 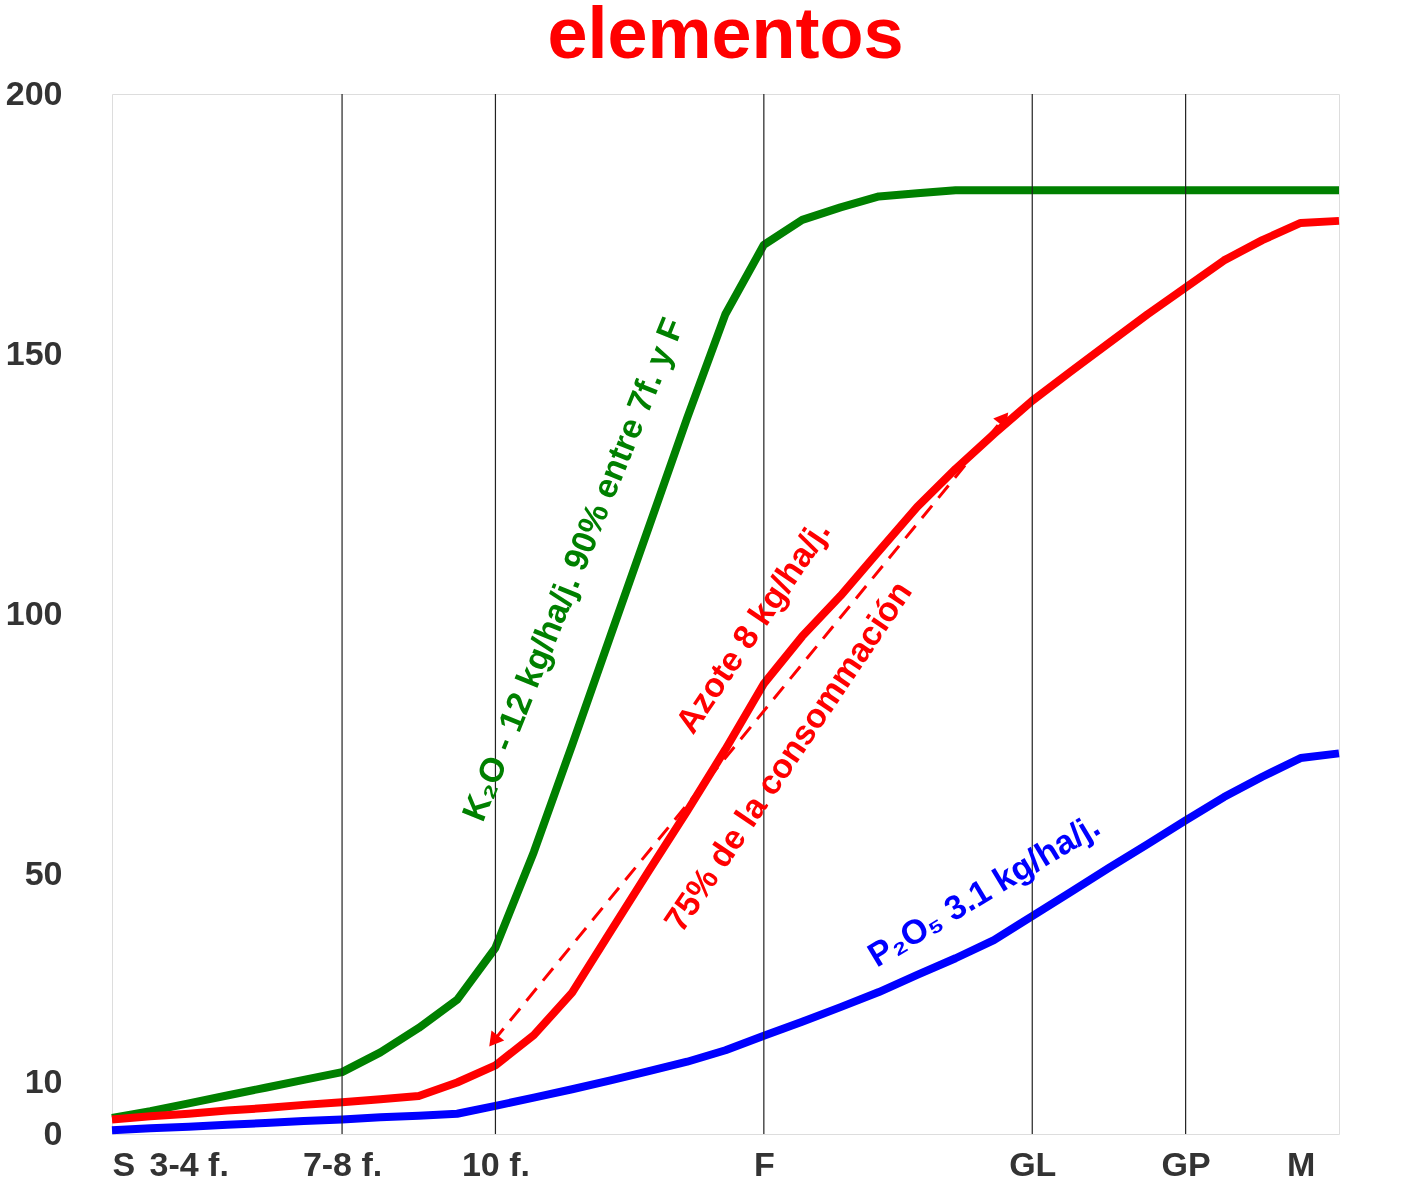 What do you see at coordinates (53, 1132) in the screenshot?
I see `y-tick-label: 0` at bounding box center [53, 1132].